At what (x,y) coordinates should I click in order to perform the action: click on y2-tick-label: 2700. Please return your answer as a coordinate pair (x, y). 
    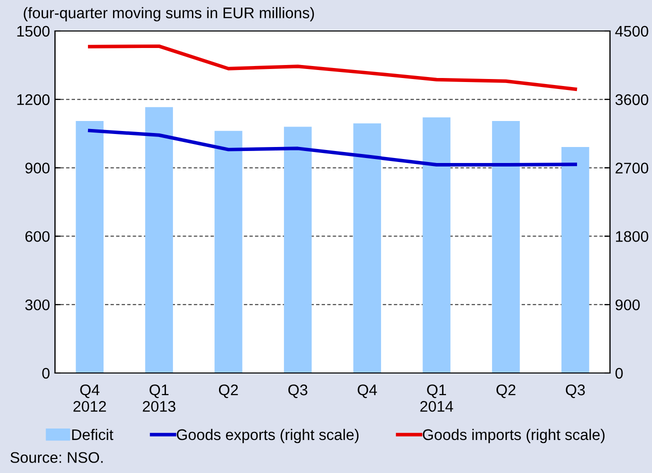
    Looking at the image, I should click on (632, 168).